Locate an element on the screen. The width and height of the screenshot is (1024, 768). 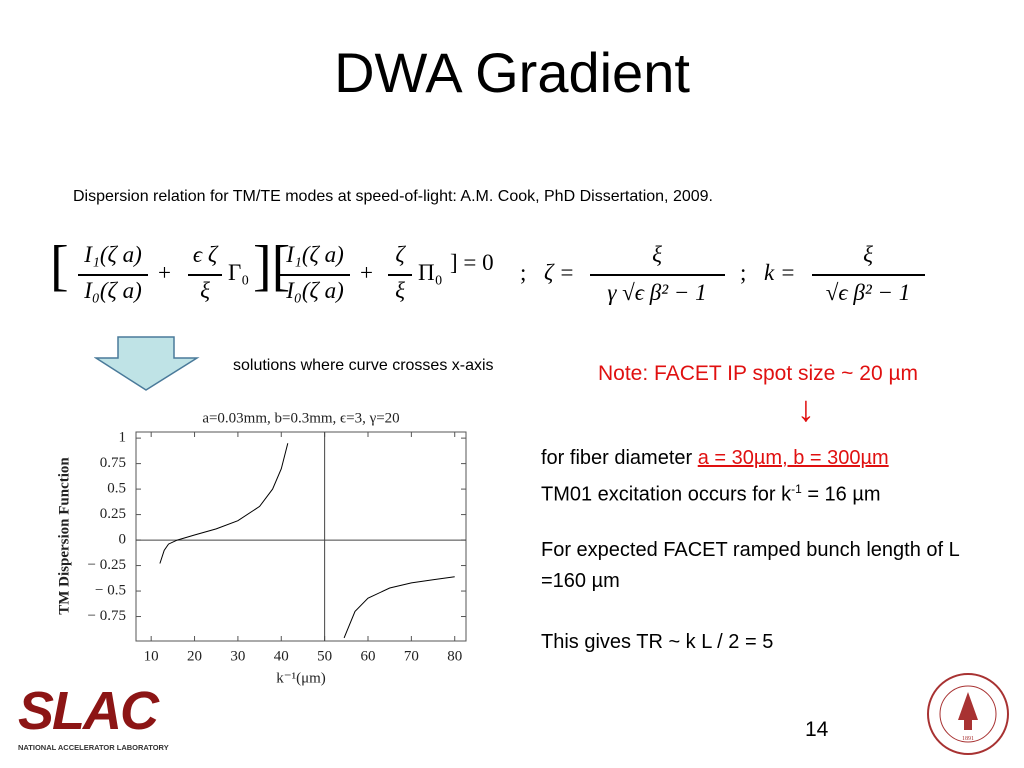
logo-subtitle: NATIONAL ACCELERATOR LABORATORY is located at coordinates (93, 747).